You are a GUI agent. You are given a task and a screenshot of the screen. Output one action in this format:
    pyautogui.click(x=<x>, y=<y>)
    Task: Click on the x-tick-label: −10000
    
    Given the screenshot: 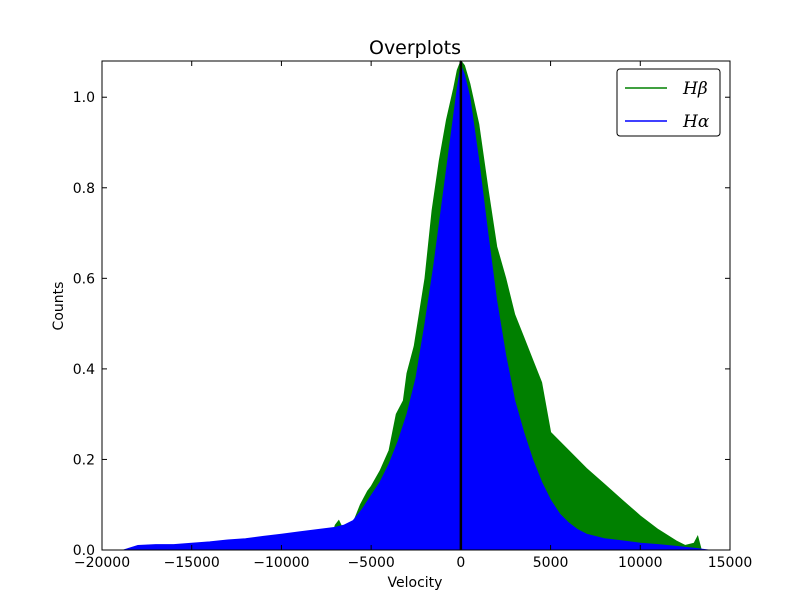 What is the action you would take?
    pyautogui.click(x=281, y=563)
    